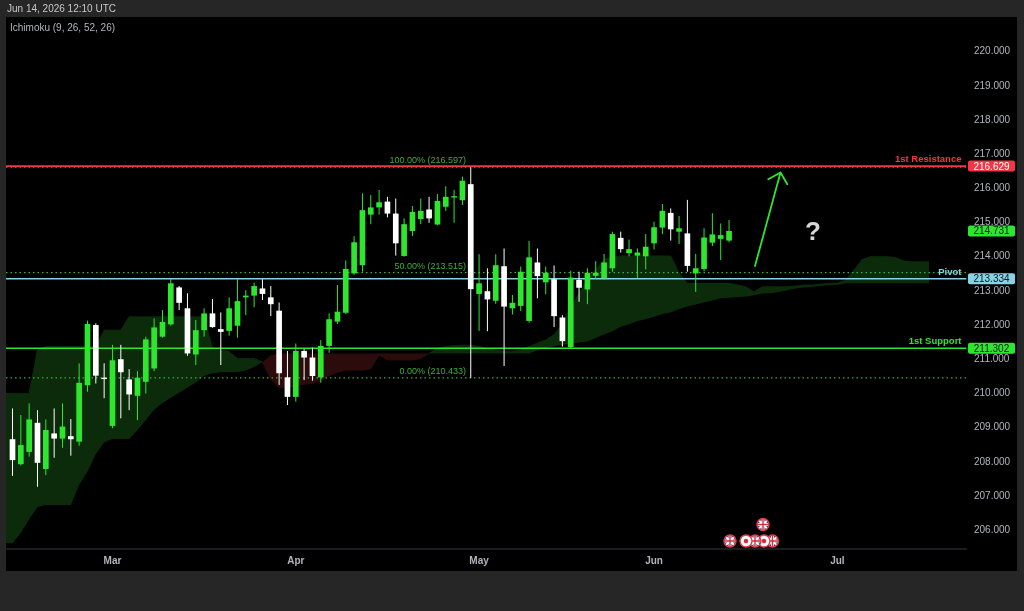 The height and width of the screenshot is (611, 1024). Describe the element at coordinates (992, 393) in the screenshot. I see `y-tick-label: 210.000` at that location.